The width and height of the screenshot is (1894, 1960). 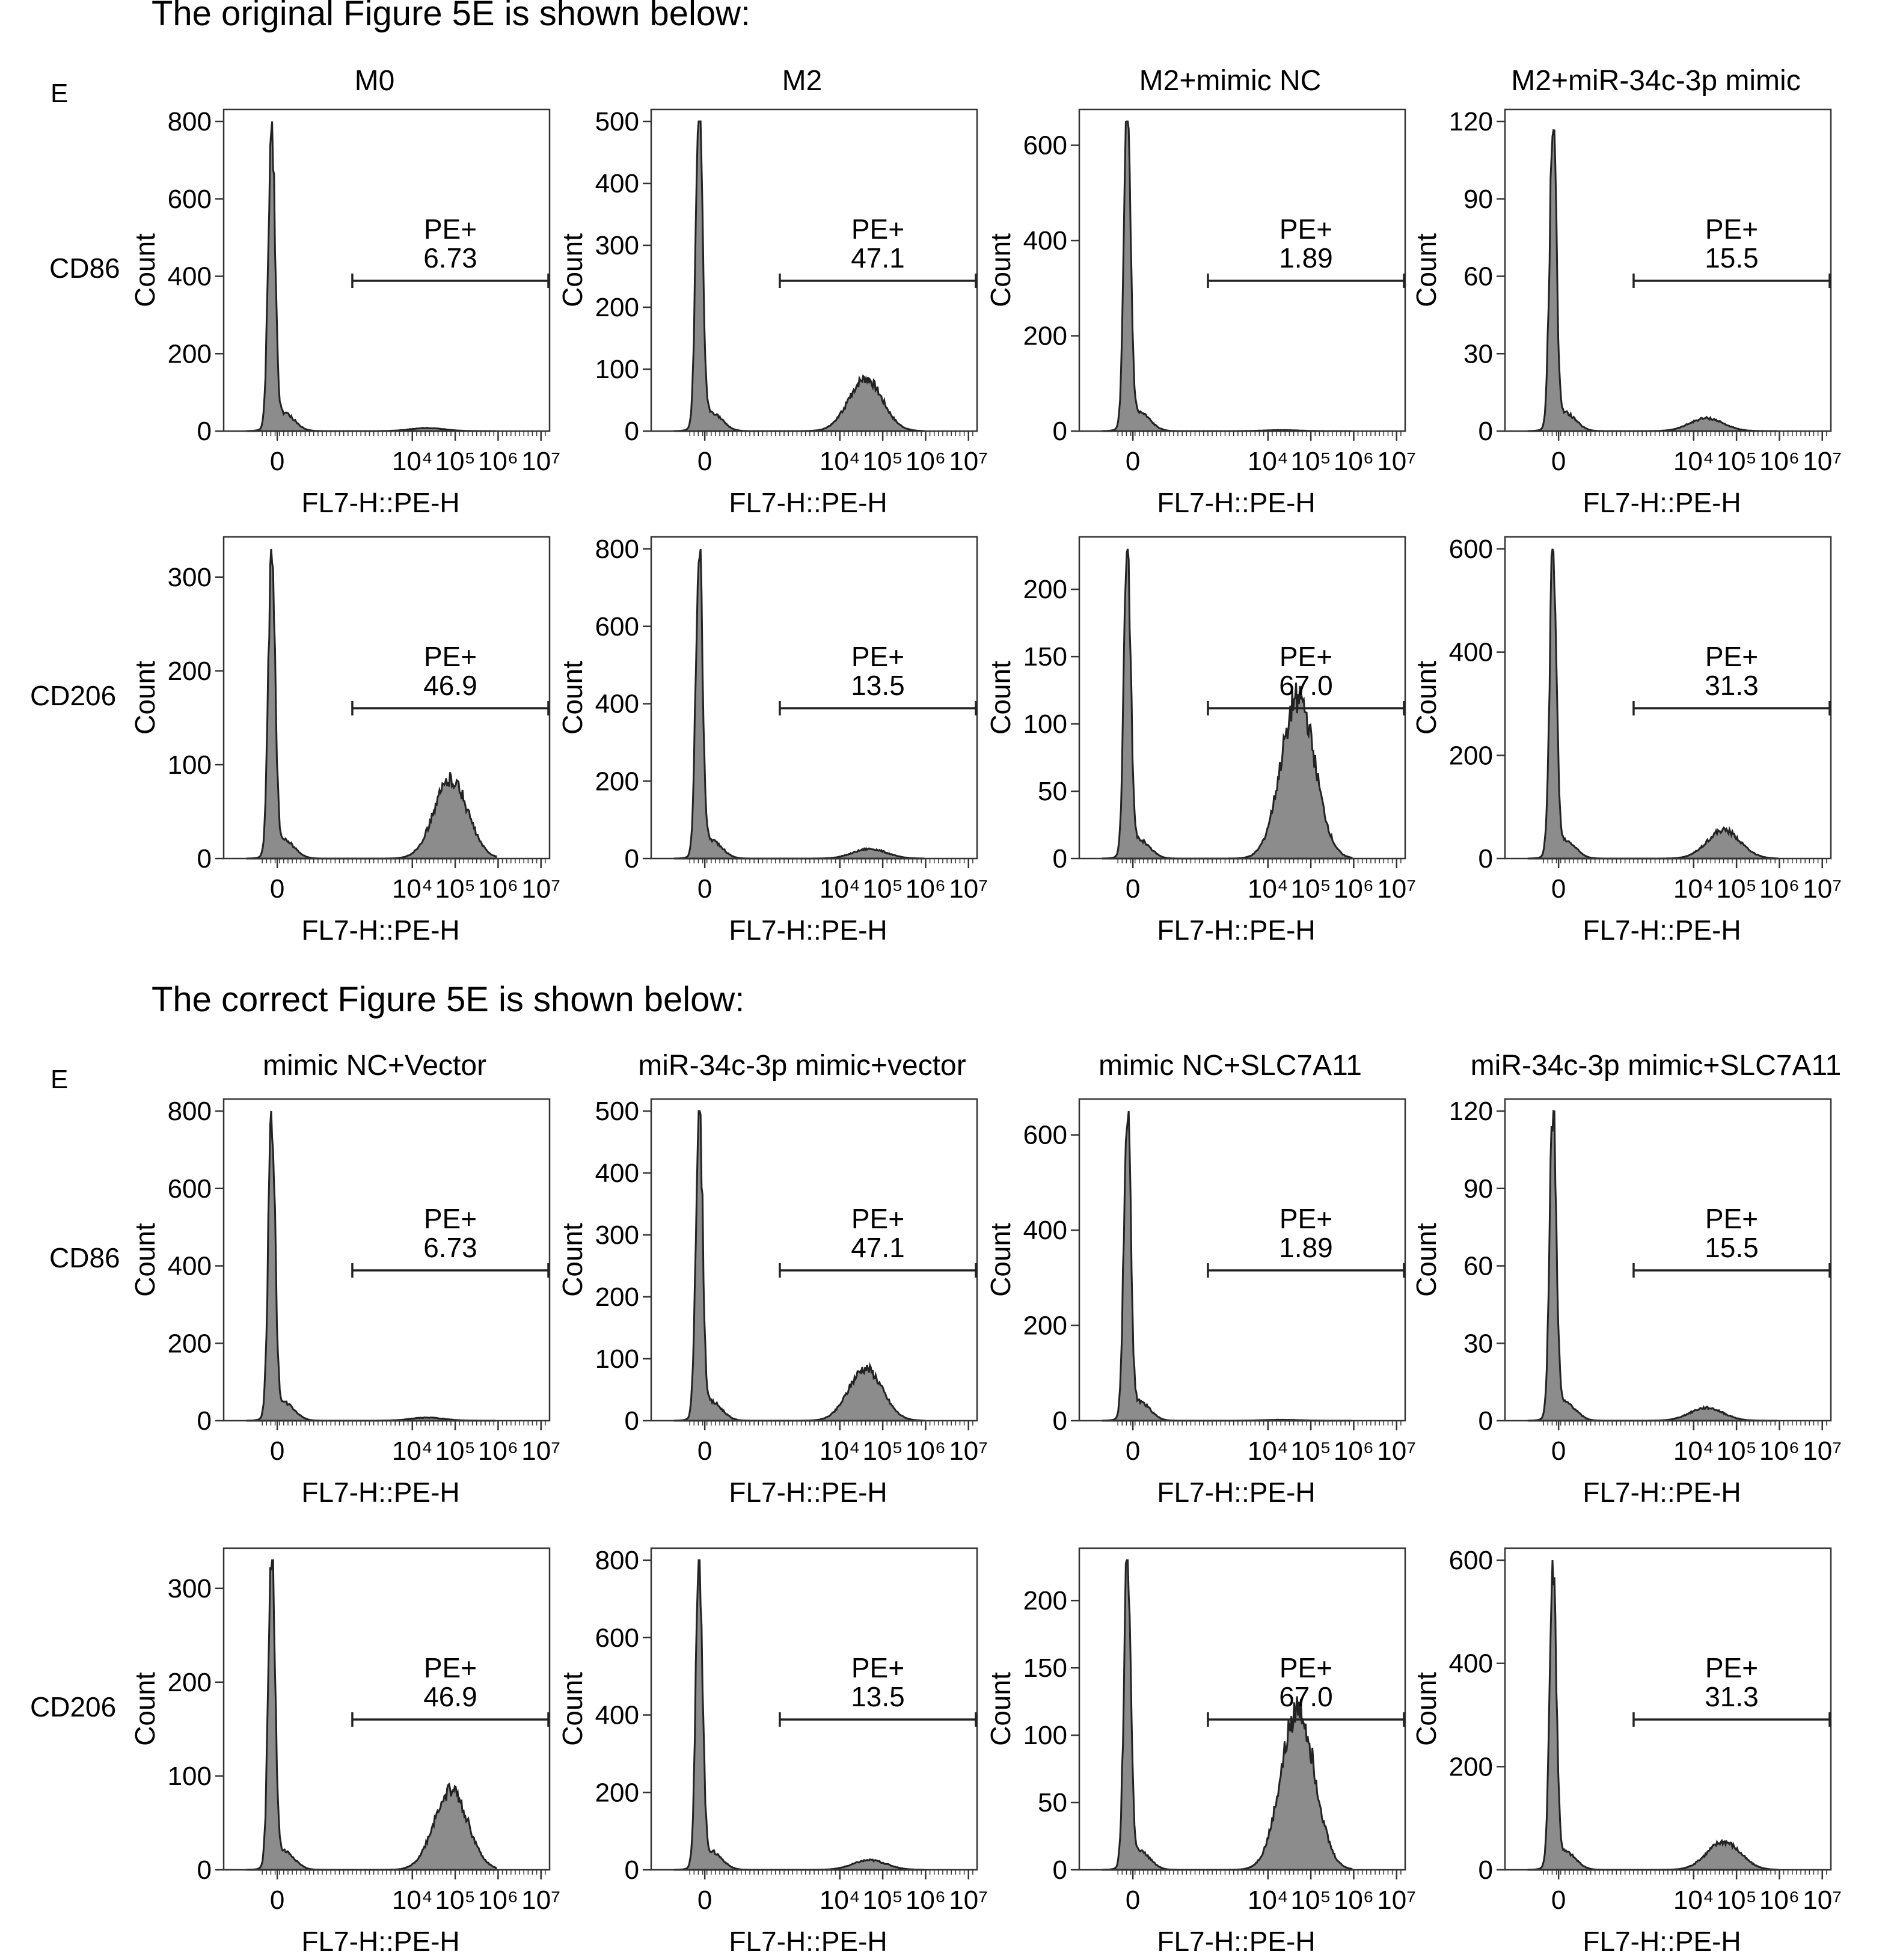 I want to click on y-tick-label: 150, so click(x=1045, y=1668).